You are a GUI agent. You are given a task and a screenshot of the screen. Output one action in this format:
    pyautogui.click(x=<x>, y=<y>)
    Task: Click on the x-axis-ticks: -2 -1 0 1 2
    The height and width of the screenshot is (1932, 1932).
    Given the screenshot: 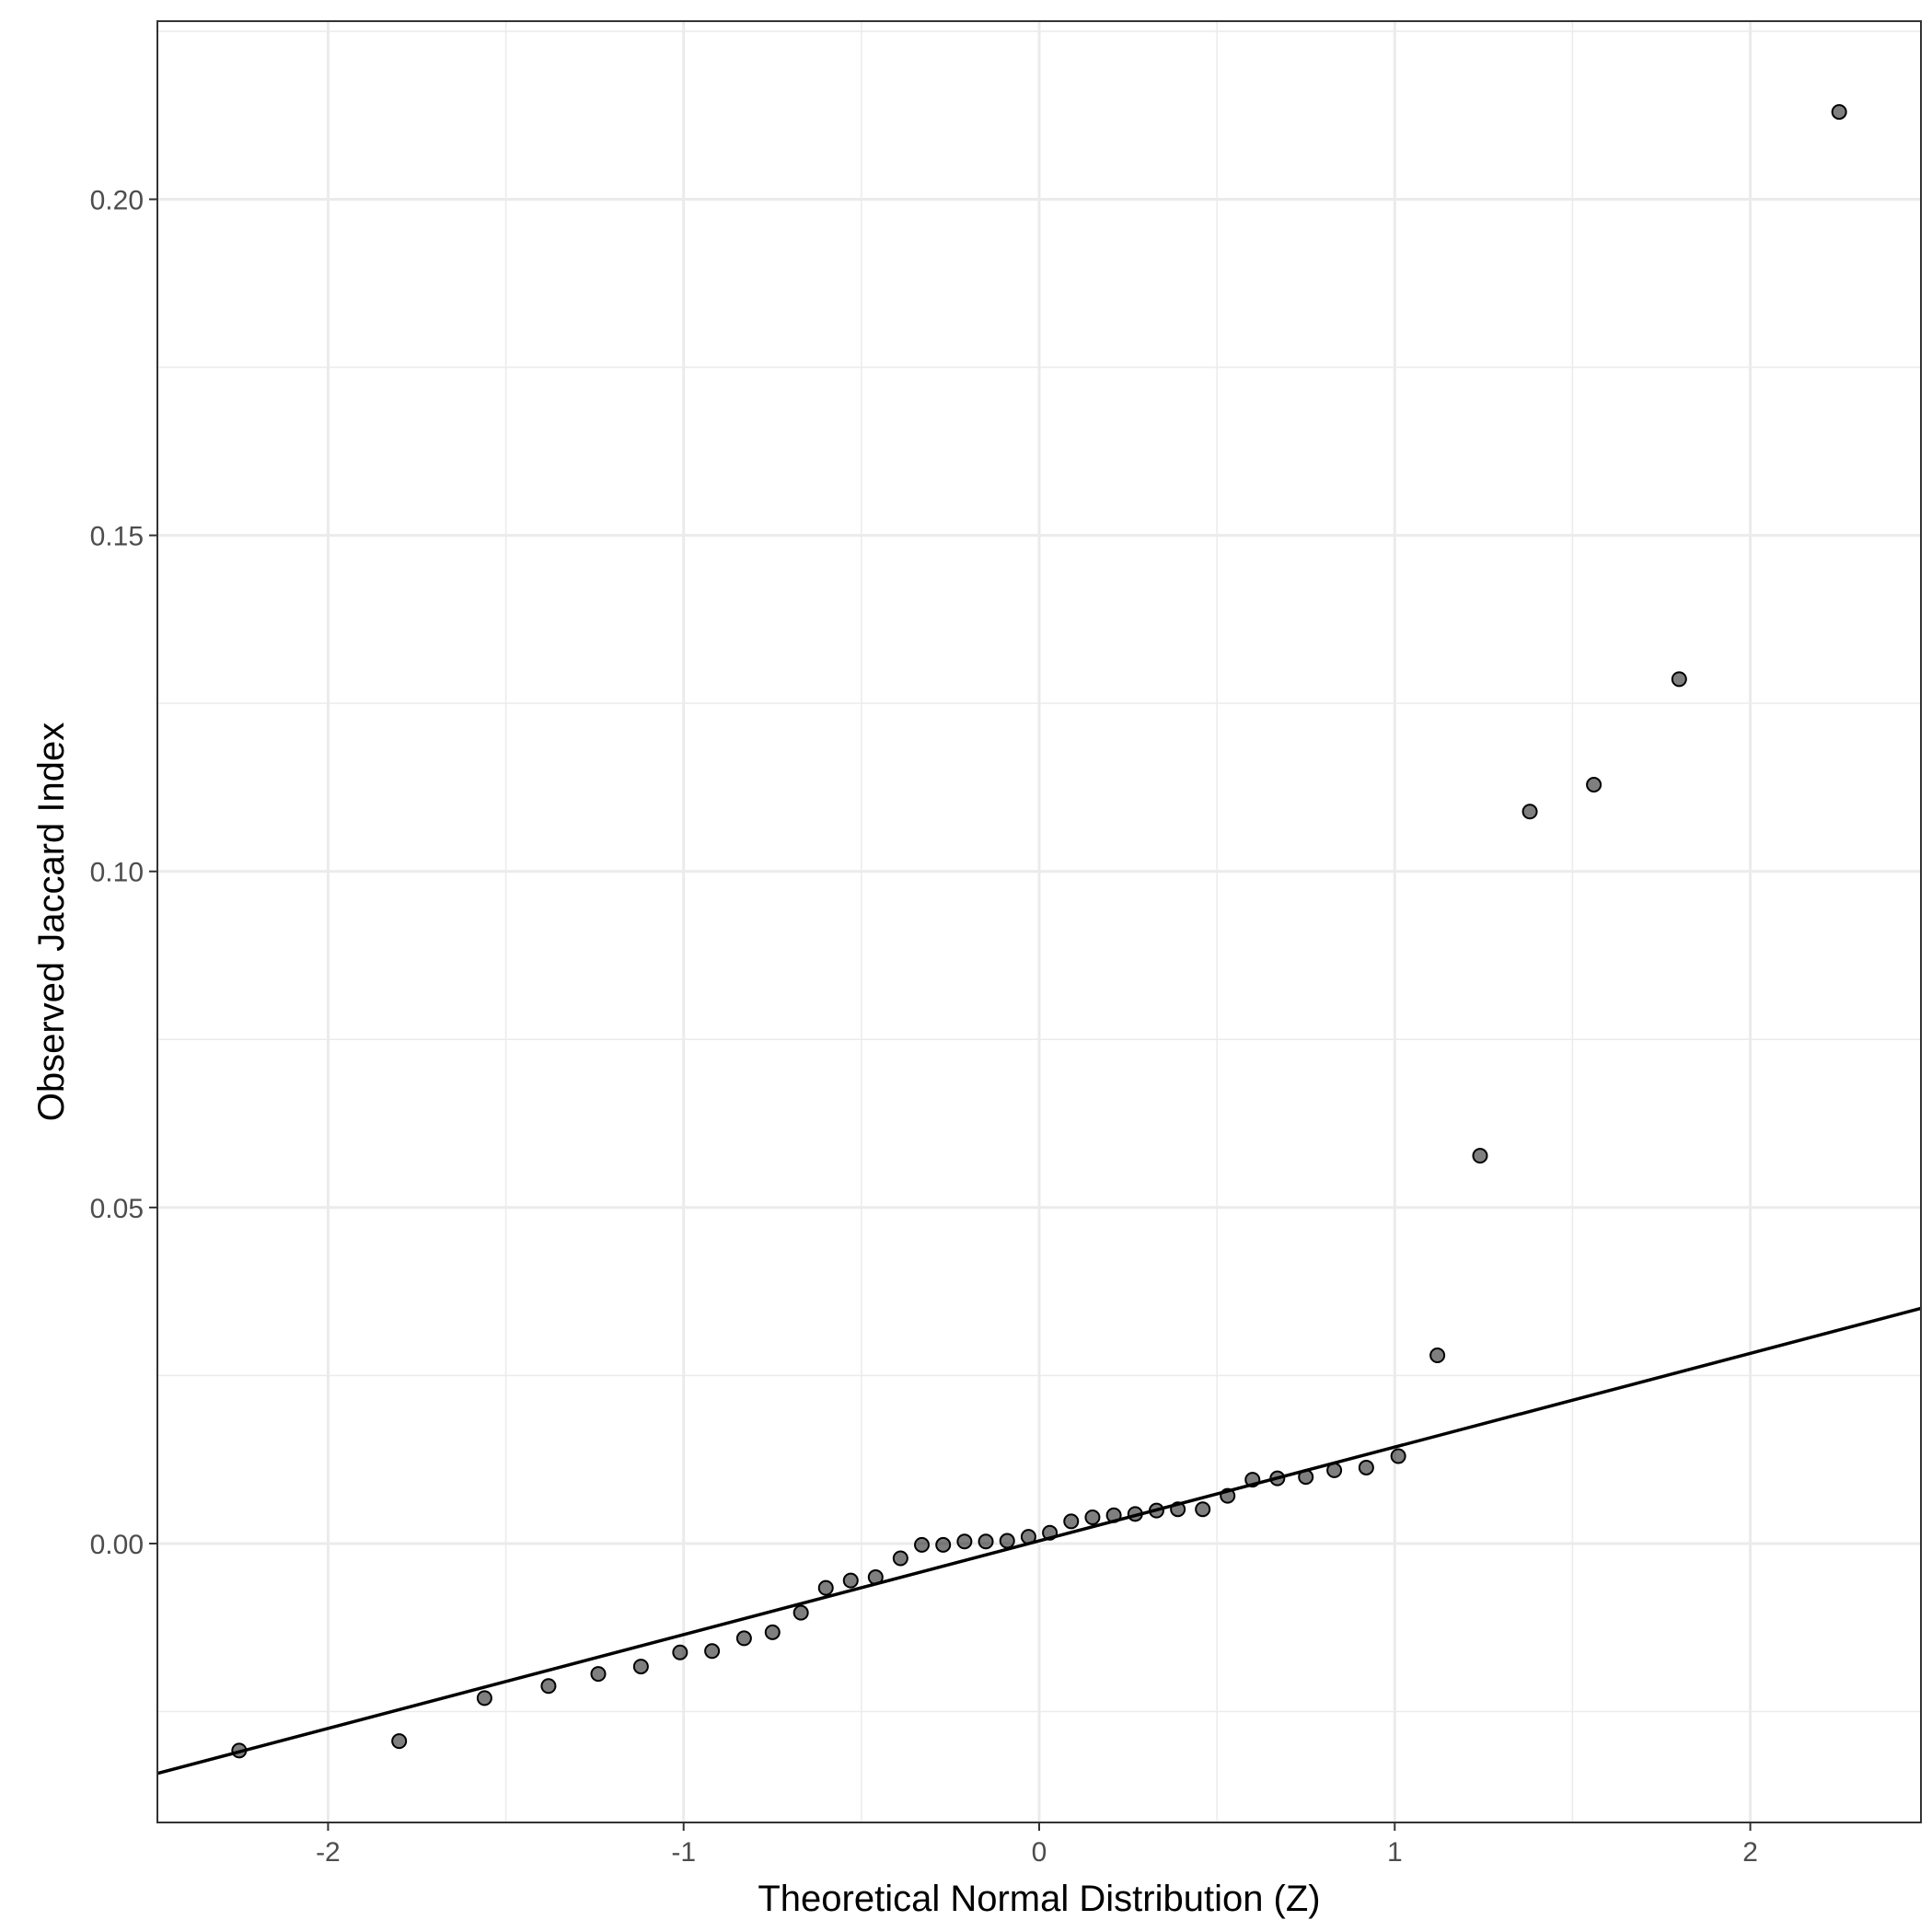 What is the action you would take?
    pyautogui.click(x=1037, y=1845)
    